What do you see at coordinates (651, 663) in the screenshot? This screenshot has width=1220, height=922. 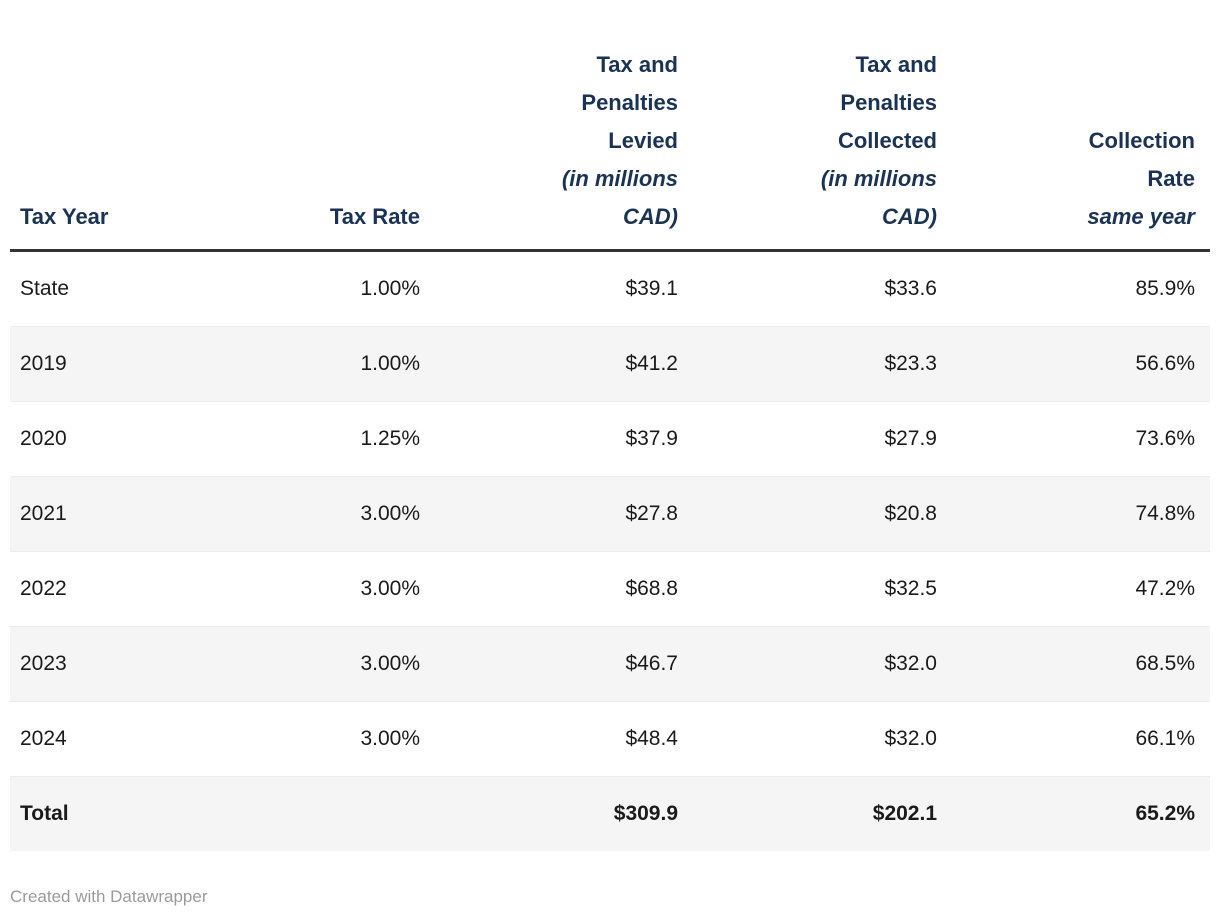 I see `cell-levied: $46.7` at bounding box center [651, 663].